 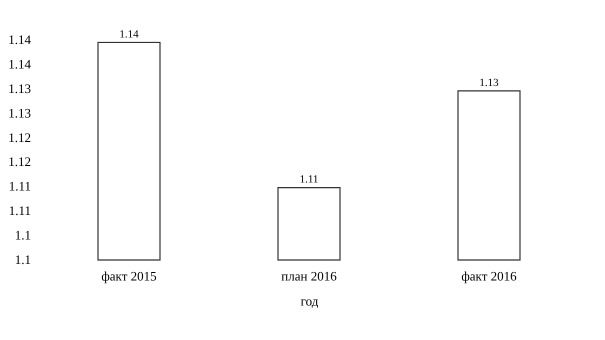 I want to click on x-axis-title: год, so click(x=309, y=301).